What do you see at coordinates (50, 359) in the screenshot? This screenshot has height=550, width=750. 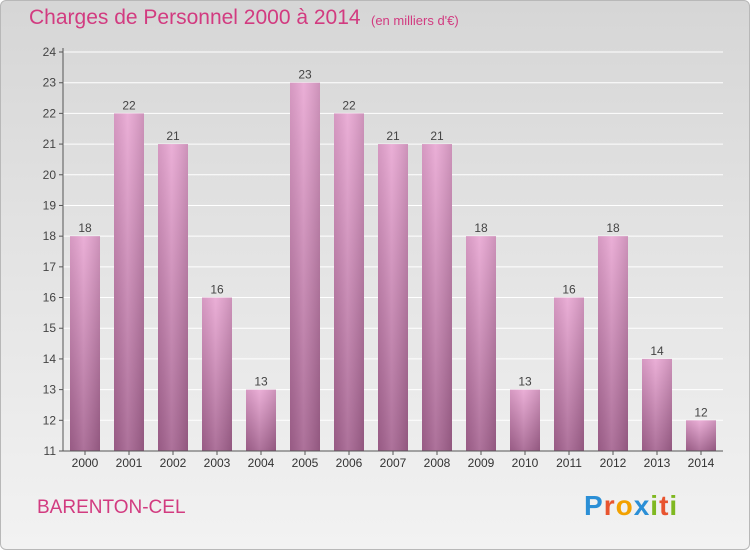 I see `y-tick-label: 14` at bounding box center [50, 359].